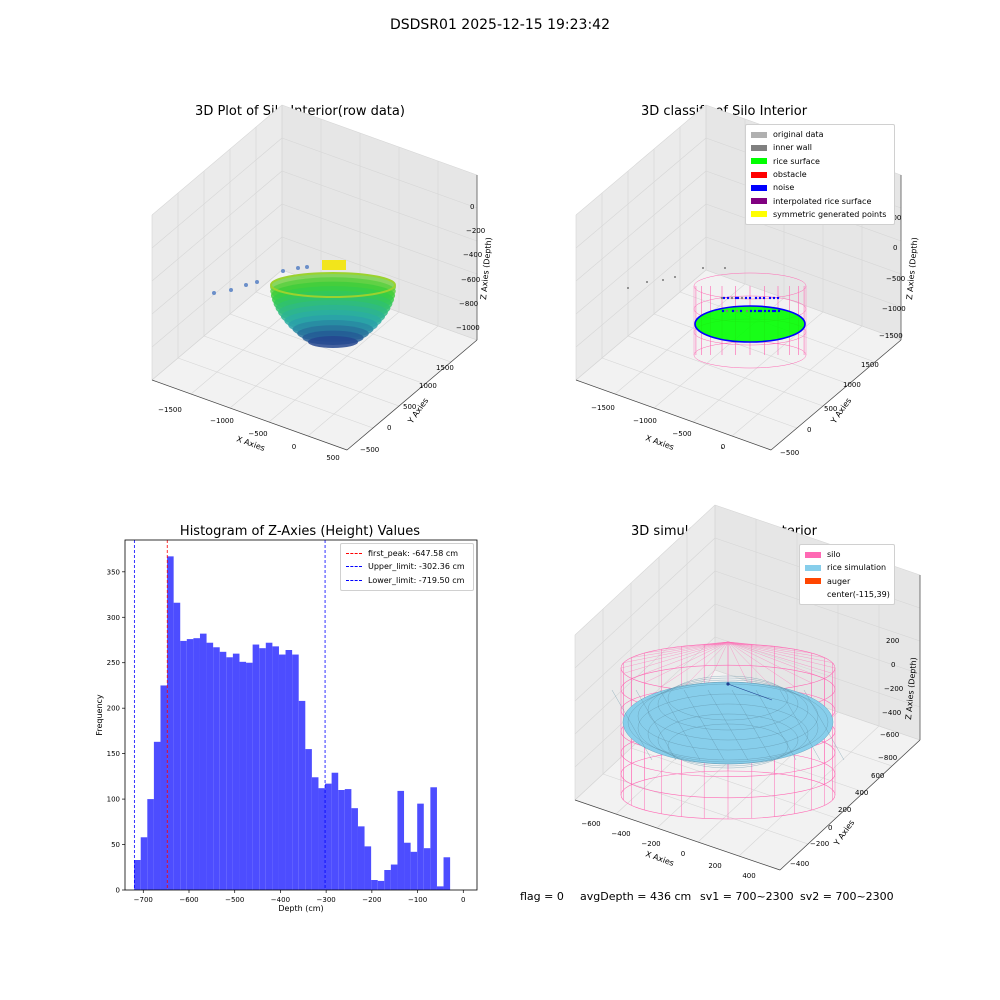 The image size is (1000, 1000). I want to click on legend-item-original-data: original data, so click(820, 134).